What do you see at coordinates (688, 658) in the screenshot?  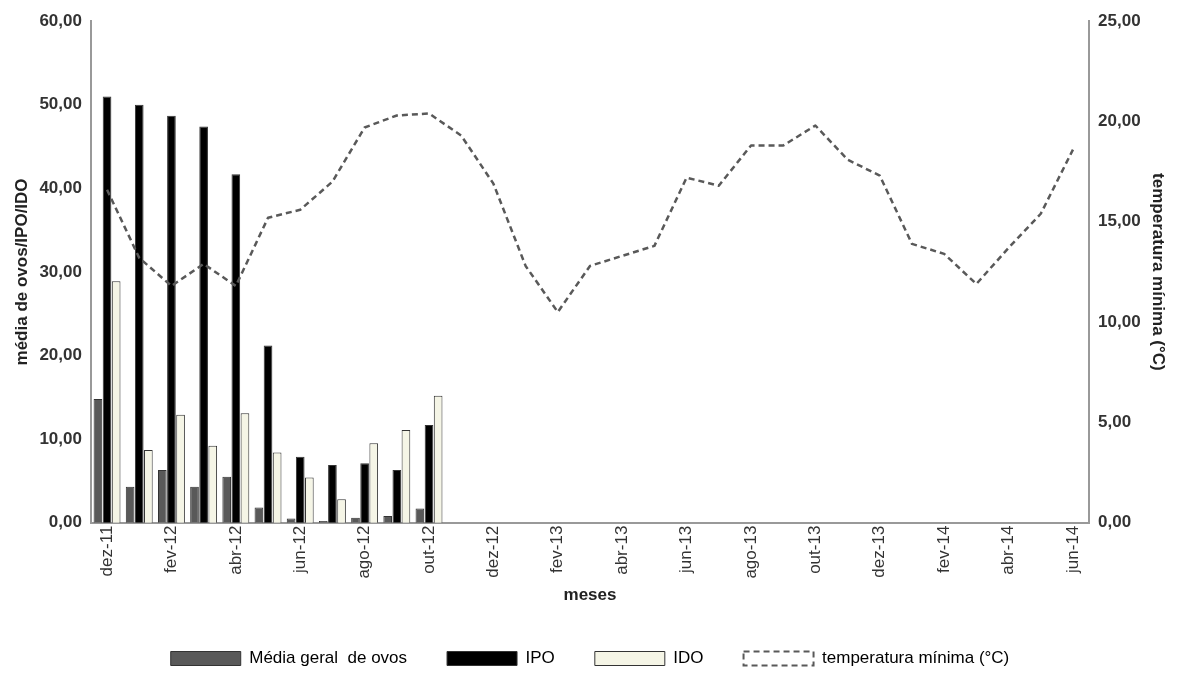 I see `legend-label: IDO` at bounding box center [688, 658].